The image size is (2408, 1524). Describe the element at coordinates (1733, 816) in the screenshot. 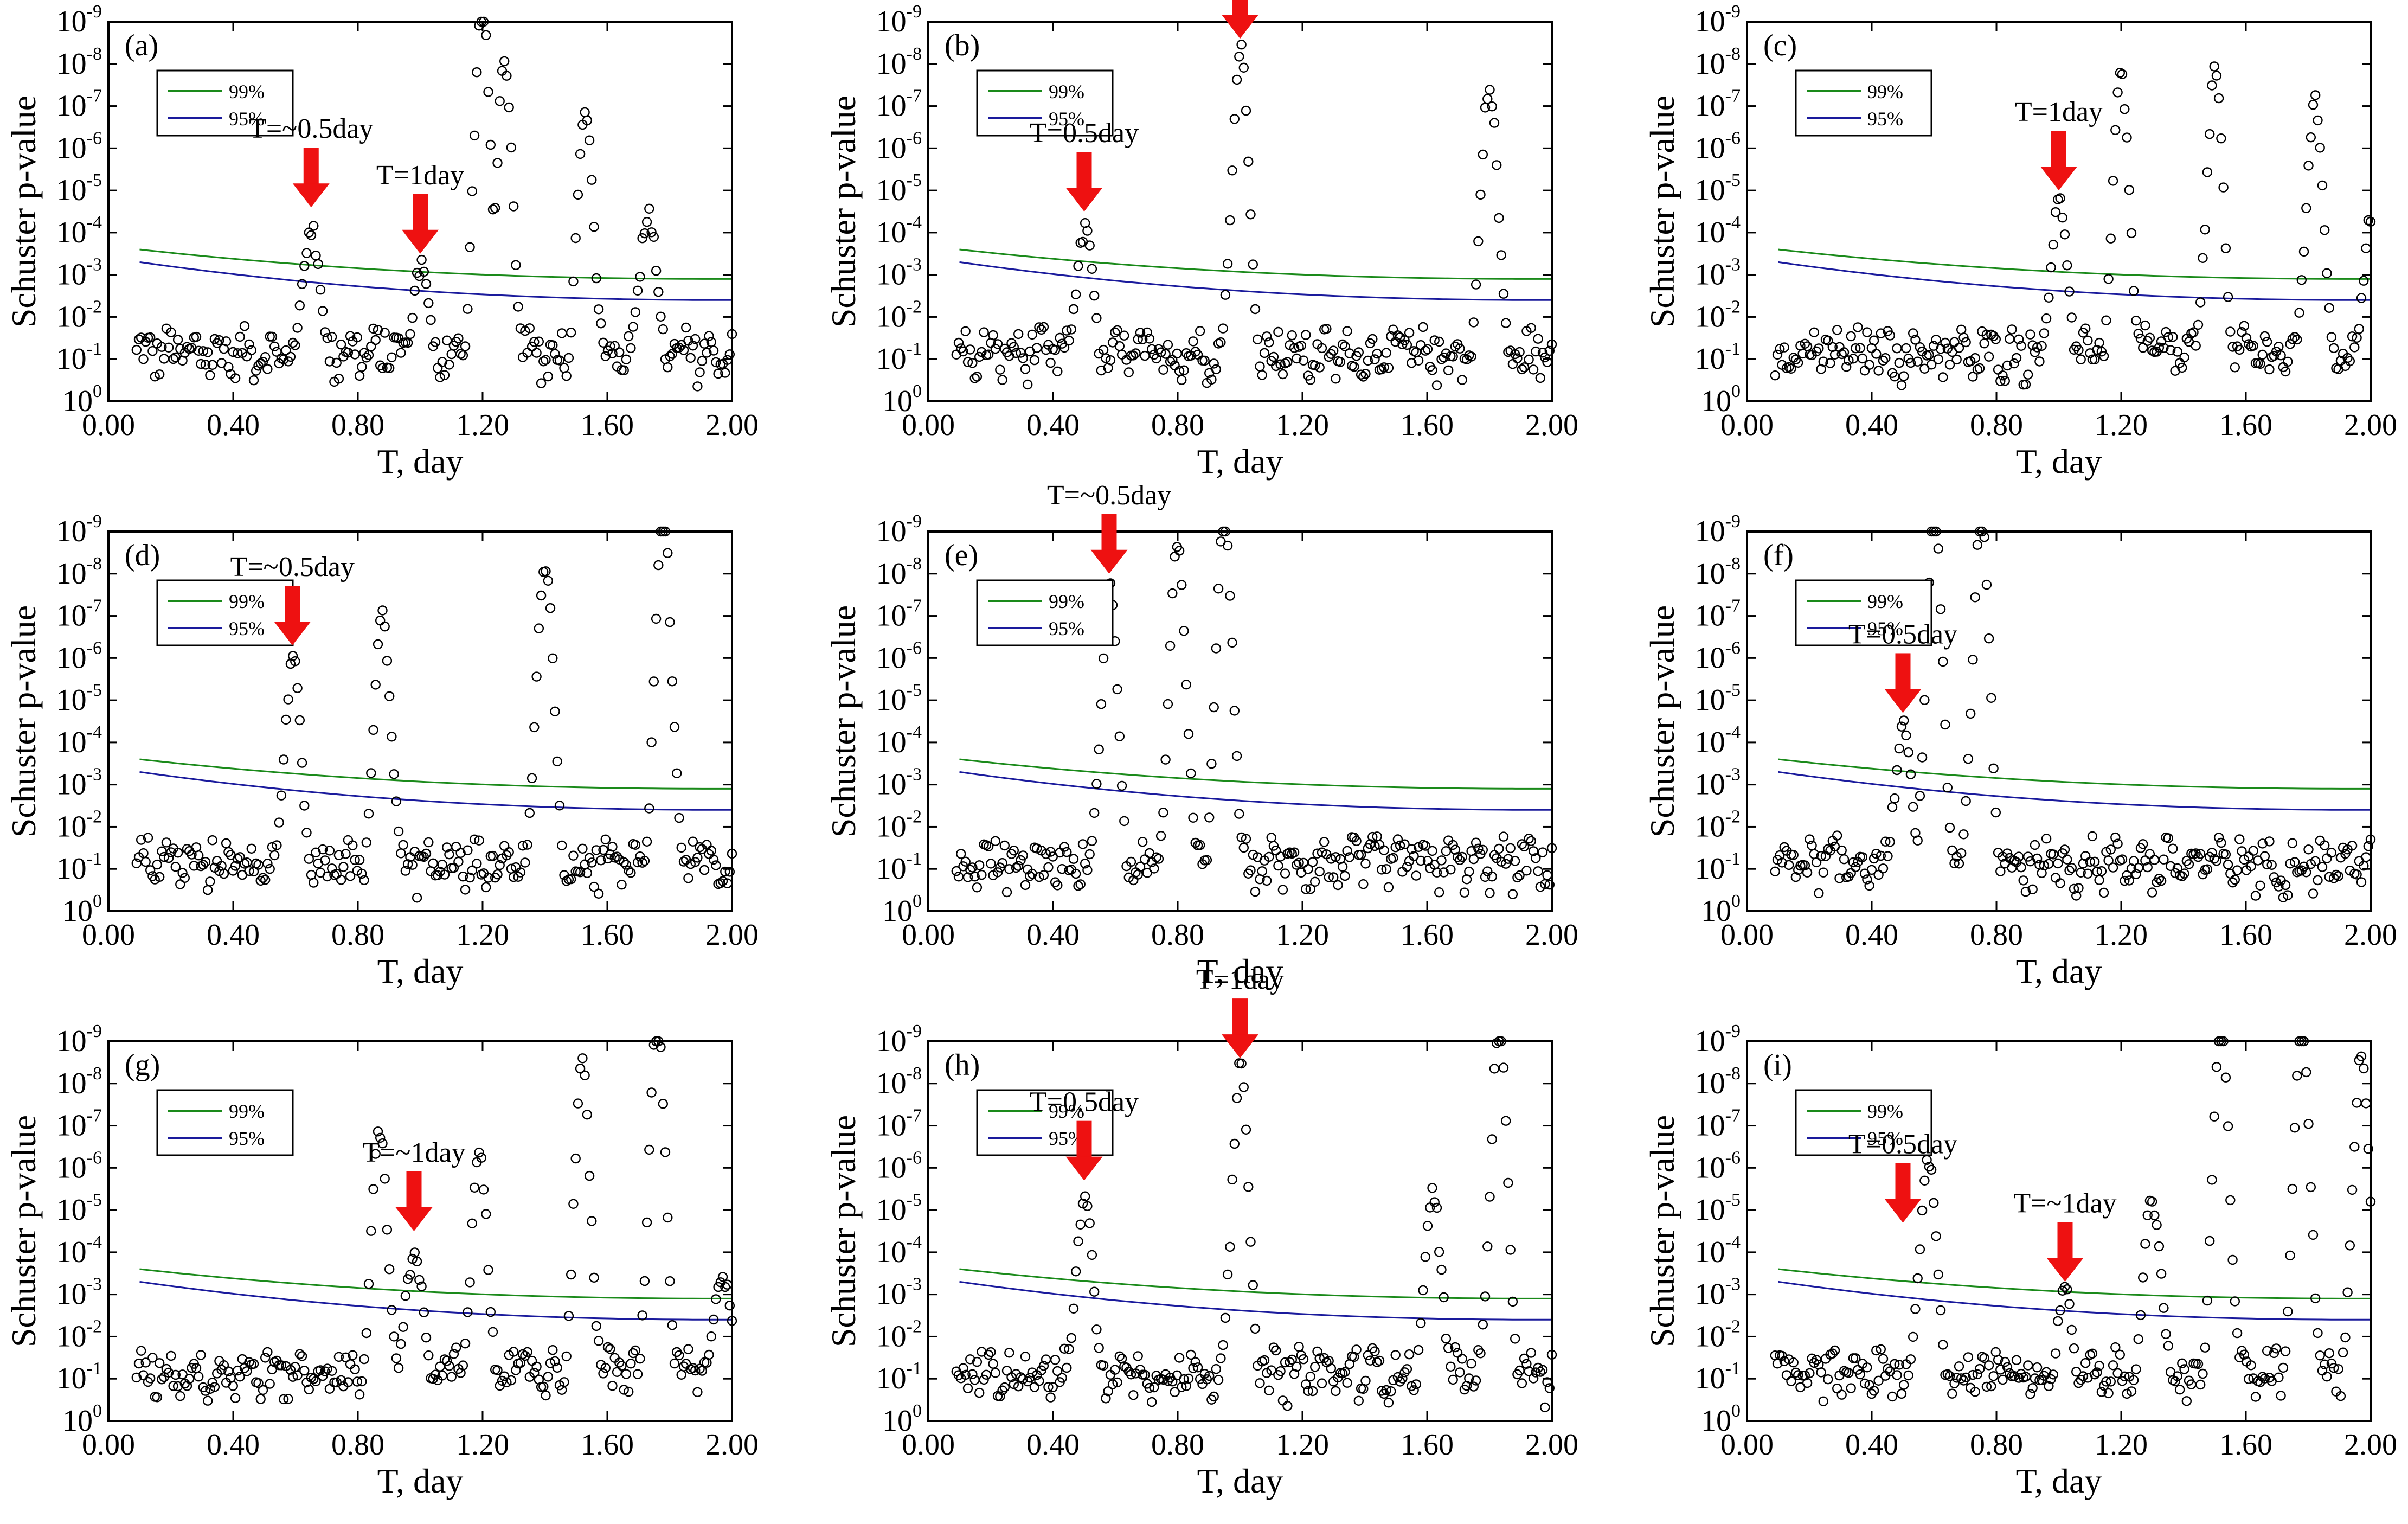

I see `y-tick-exp: -2` at that location.